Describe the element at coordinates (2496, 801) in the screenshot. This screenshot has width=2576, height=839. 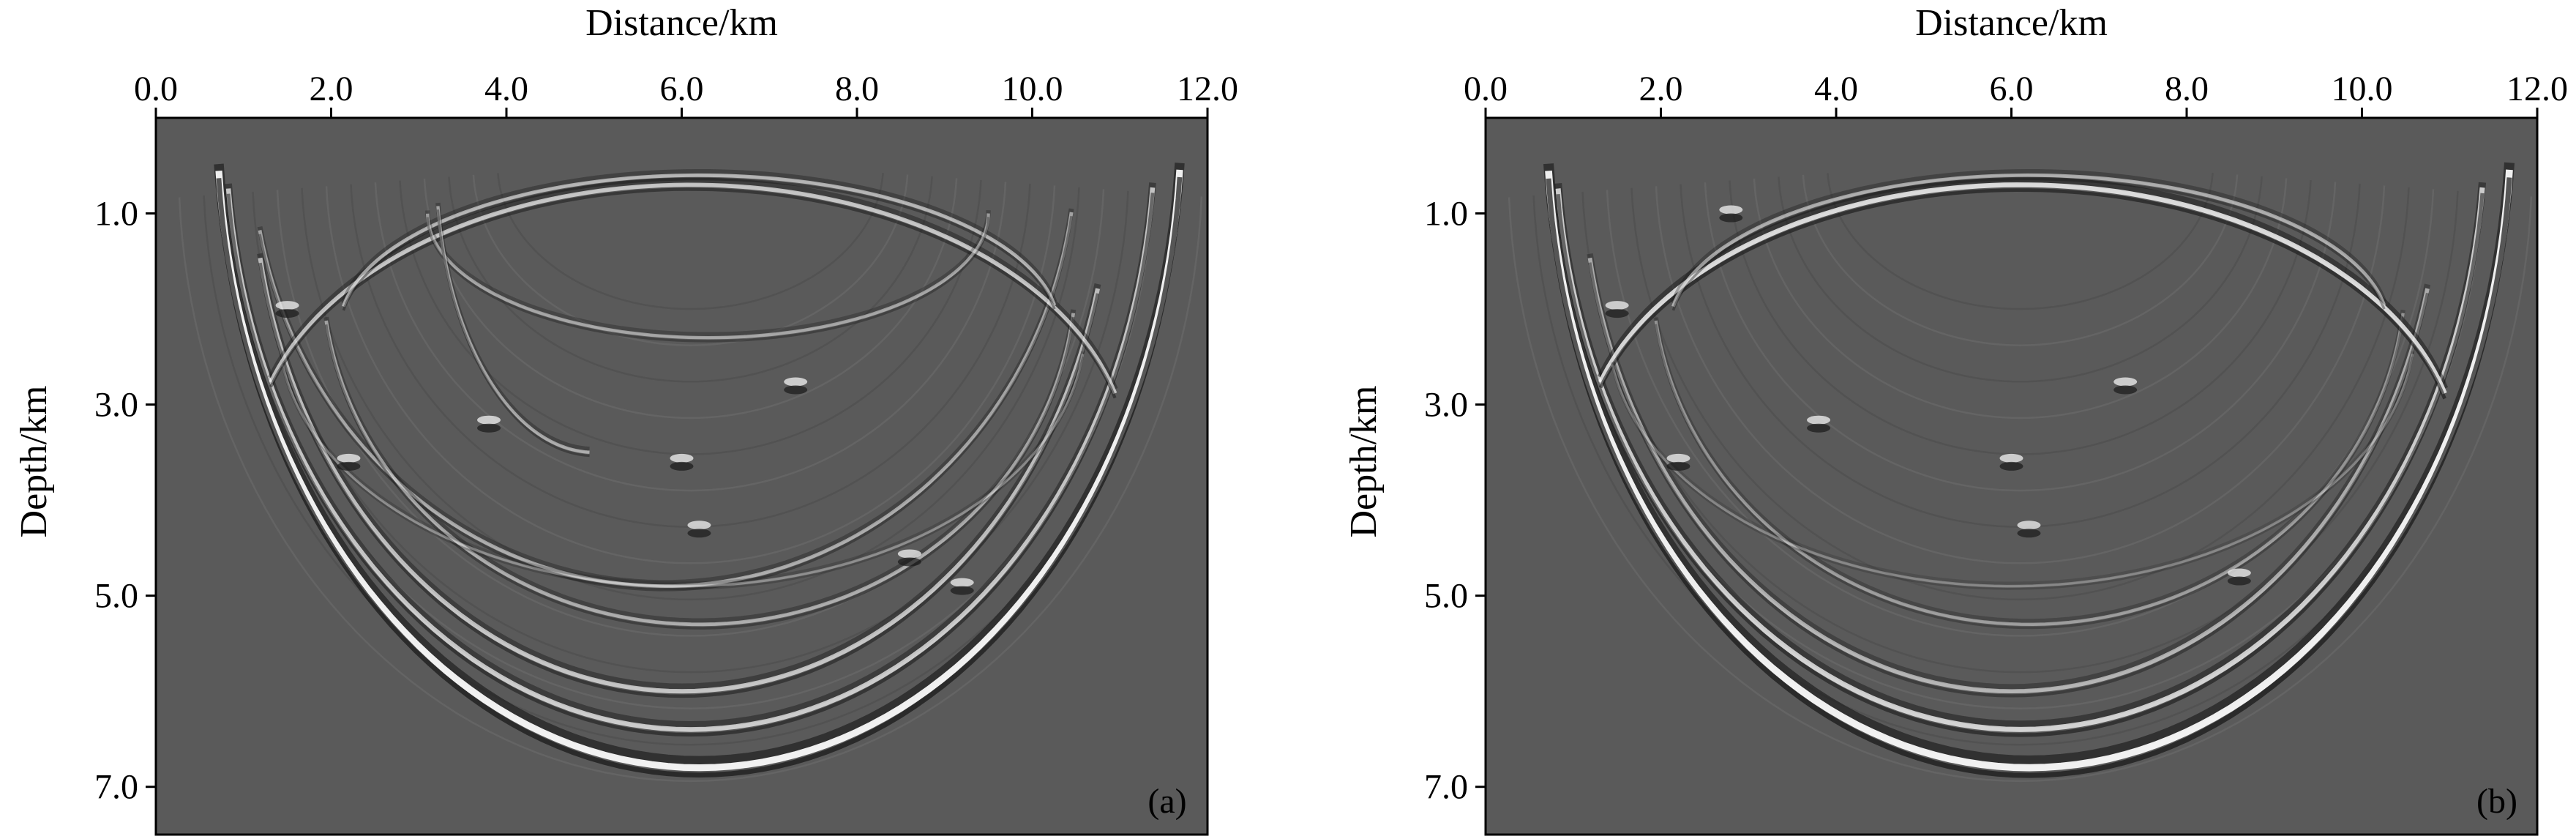
I see `panel-label: (b)` at that location.